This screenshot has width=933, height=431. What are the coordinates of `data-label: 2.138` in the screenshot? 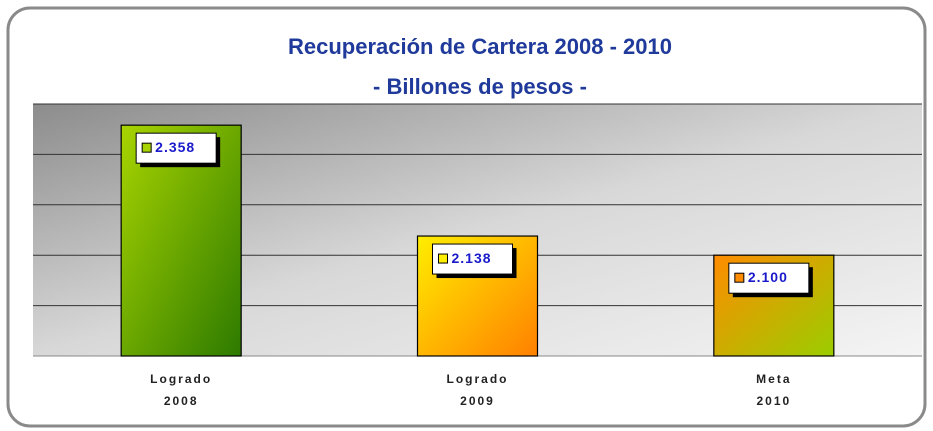 It's located at (472, 258).